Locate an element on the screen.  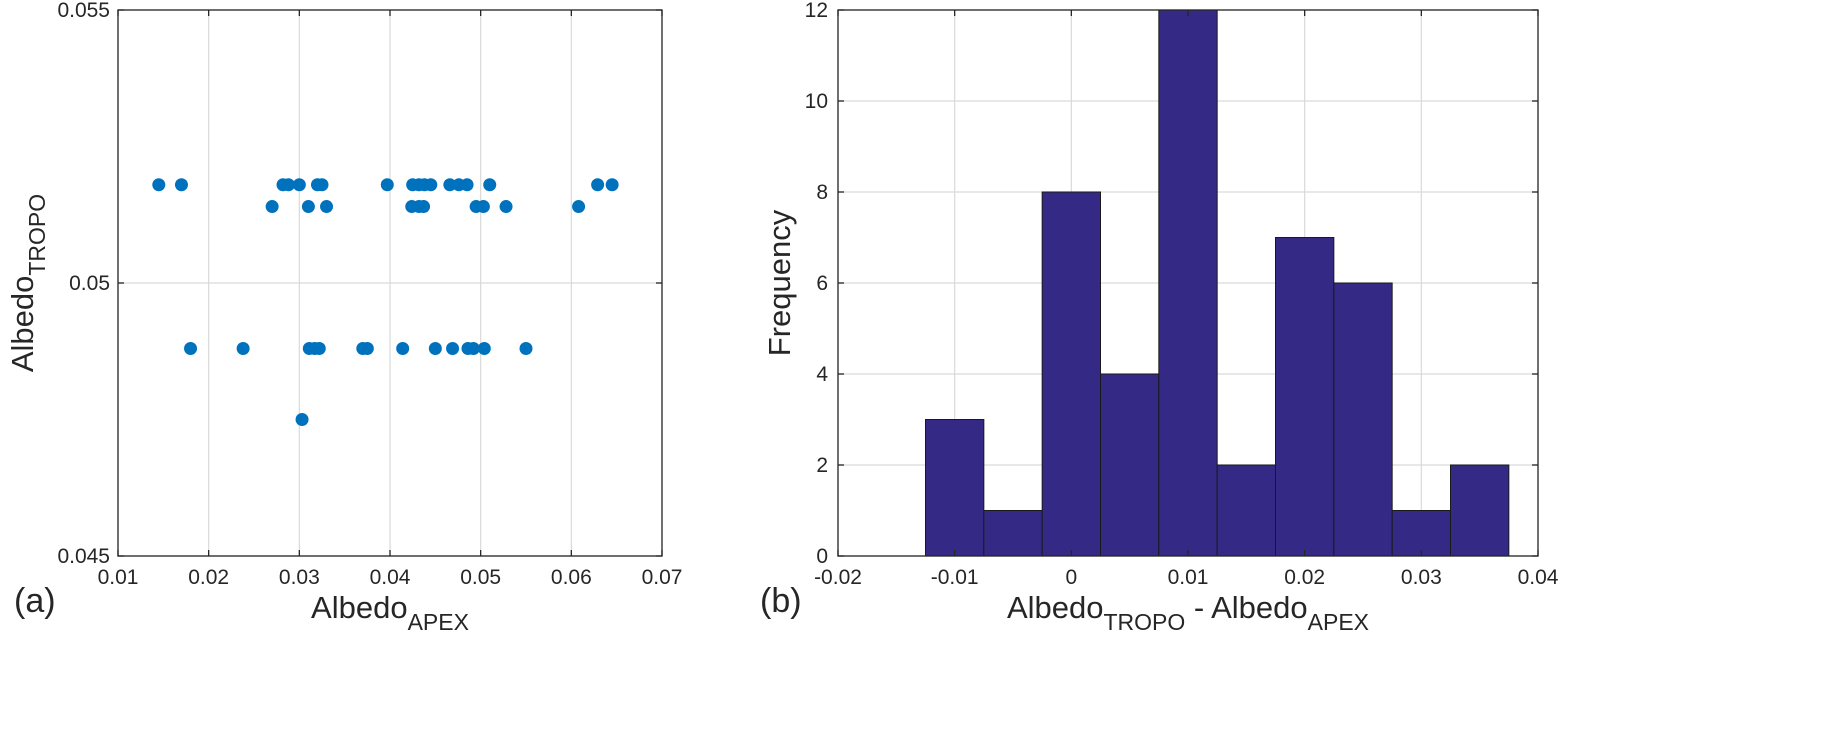
histogram-y-tick-label: 10 is located at coordinates (816, 101).